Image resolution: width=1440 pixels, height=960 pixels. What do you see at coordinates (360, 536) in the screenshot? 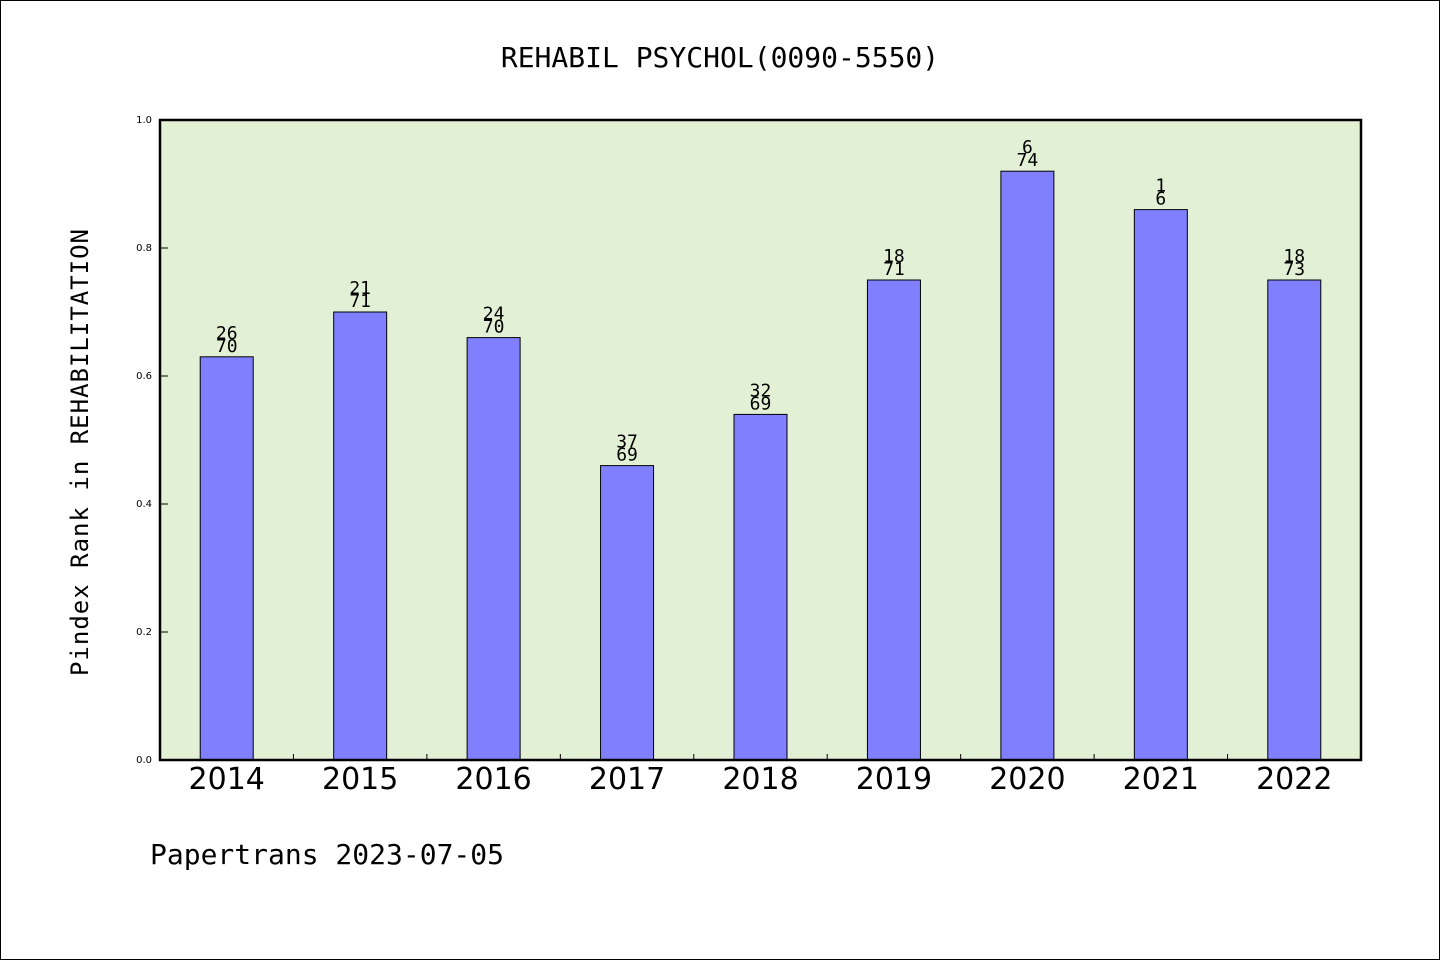
I see `bar-2015` at bounding box center [360, 536].